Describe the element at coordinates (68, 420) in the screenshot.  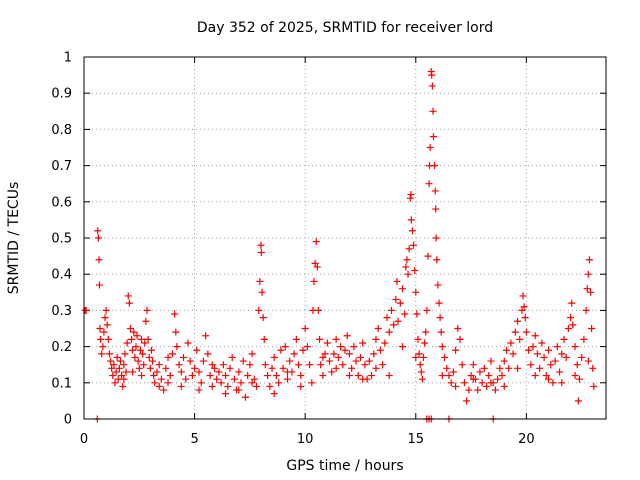
I see `y-tick-label: 0` at that location.